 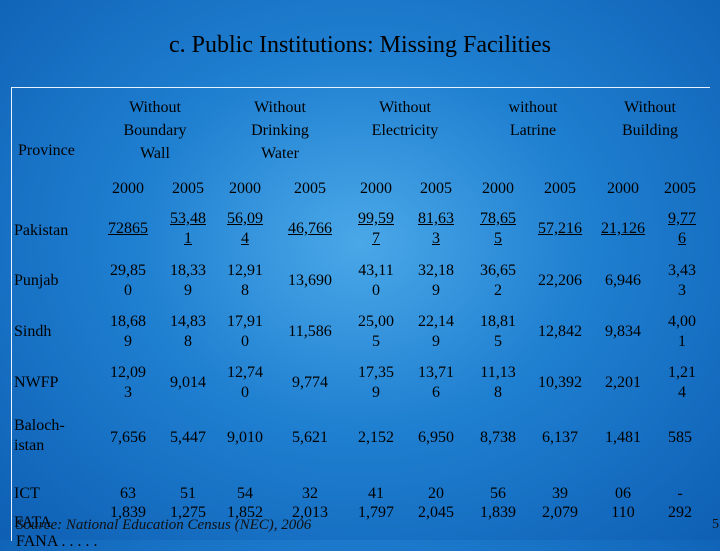 What do you see at coordinates (128, 493) in the screenshot?
I see `cell-5-0: 63` at bounding box center [128, 493].